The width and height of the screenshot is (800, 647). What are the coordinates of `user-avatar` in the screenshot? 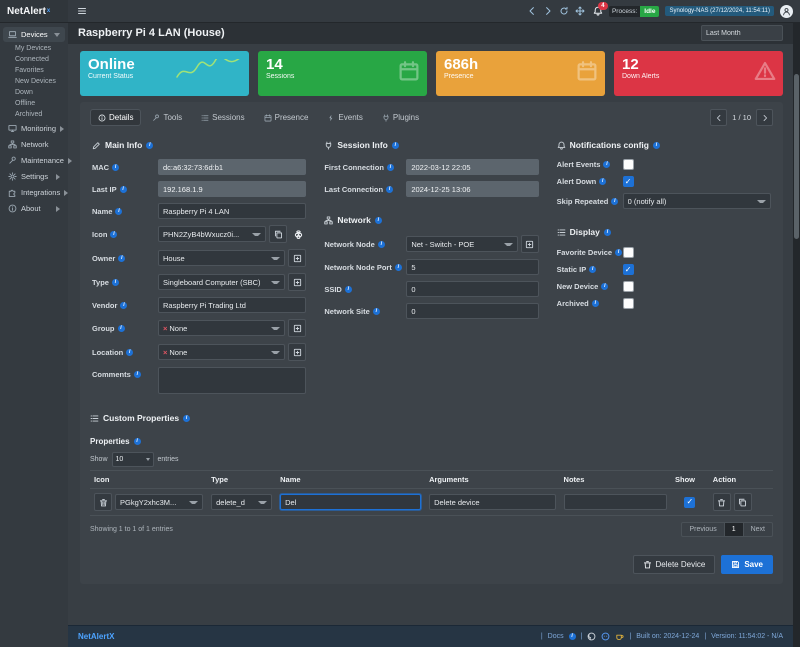 It's located at (786, 11).